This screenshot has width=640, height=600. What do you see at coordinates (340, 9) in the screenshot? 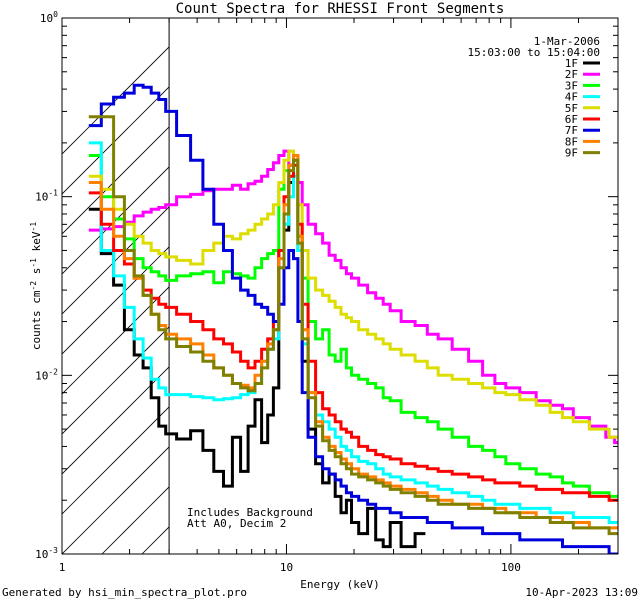
I see `chart-title: Count Spectra for RHESSI Front Segments` at bounding box center [340, 9].